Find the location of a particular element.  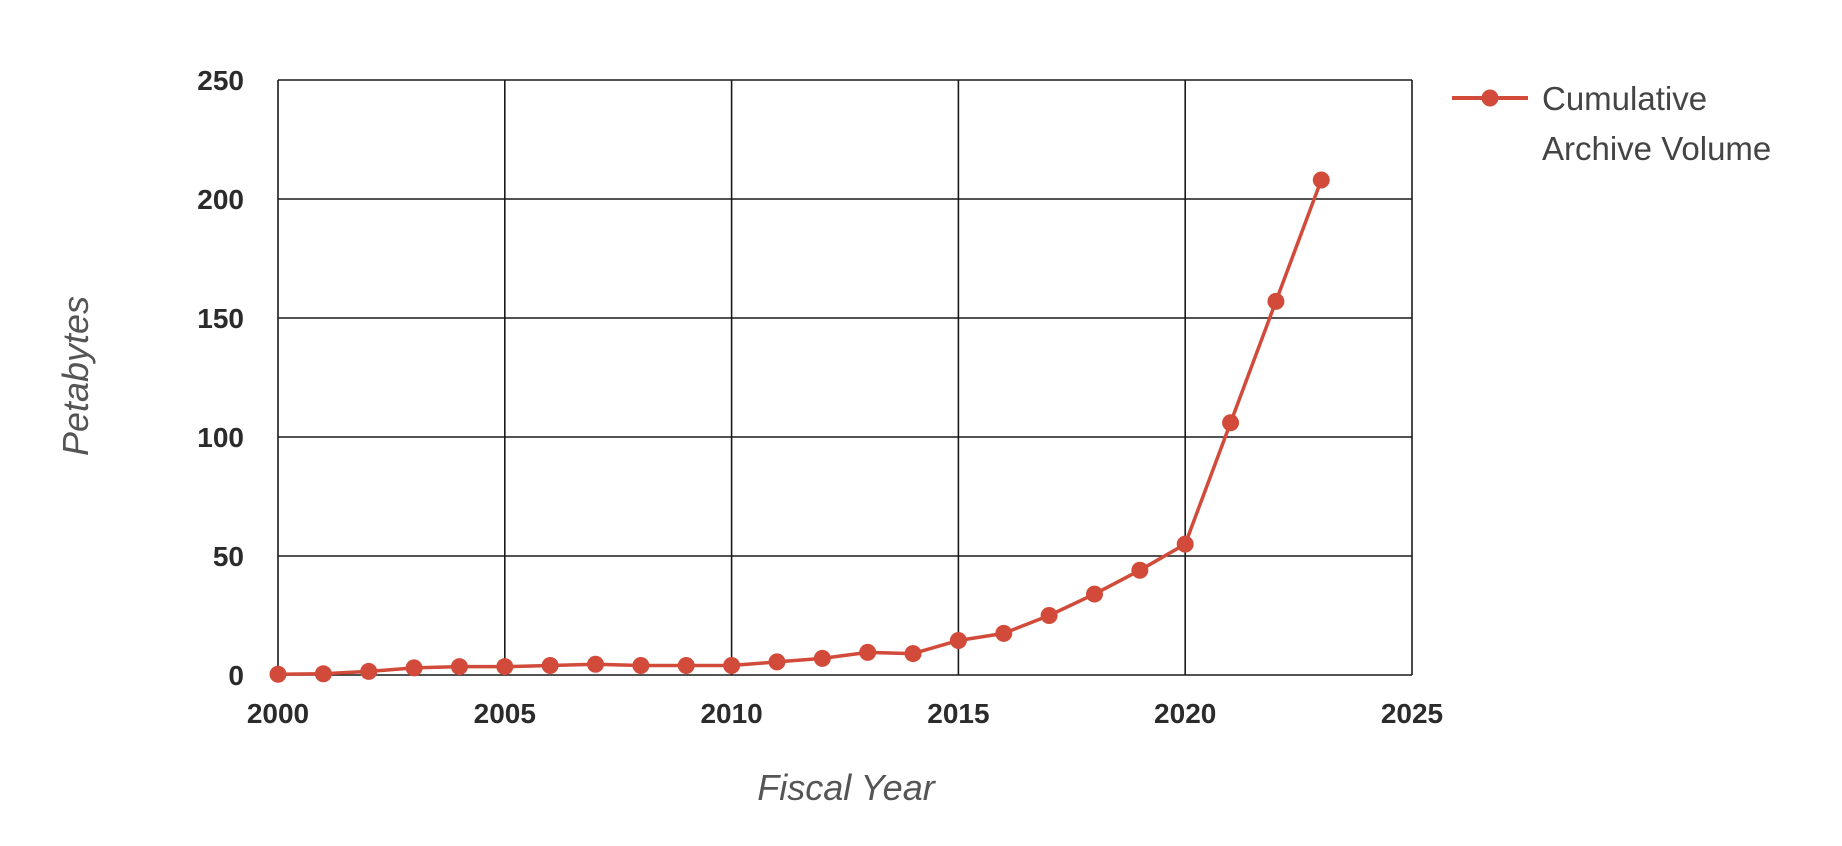

legend: Cumulative Archive Volume is located at coordinates (1611, 123).